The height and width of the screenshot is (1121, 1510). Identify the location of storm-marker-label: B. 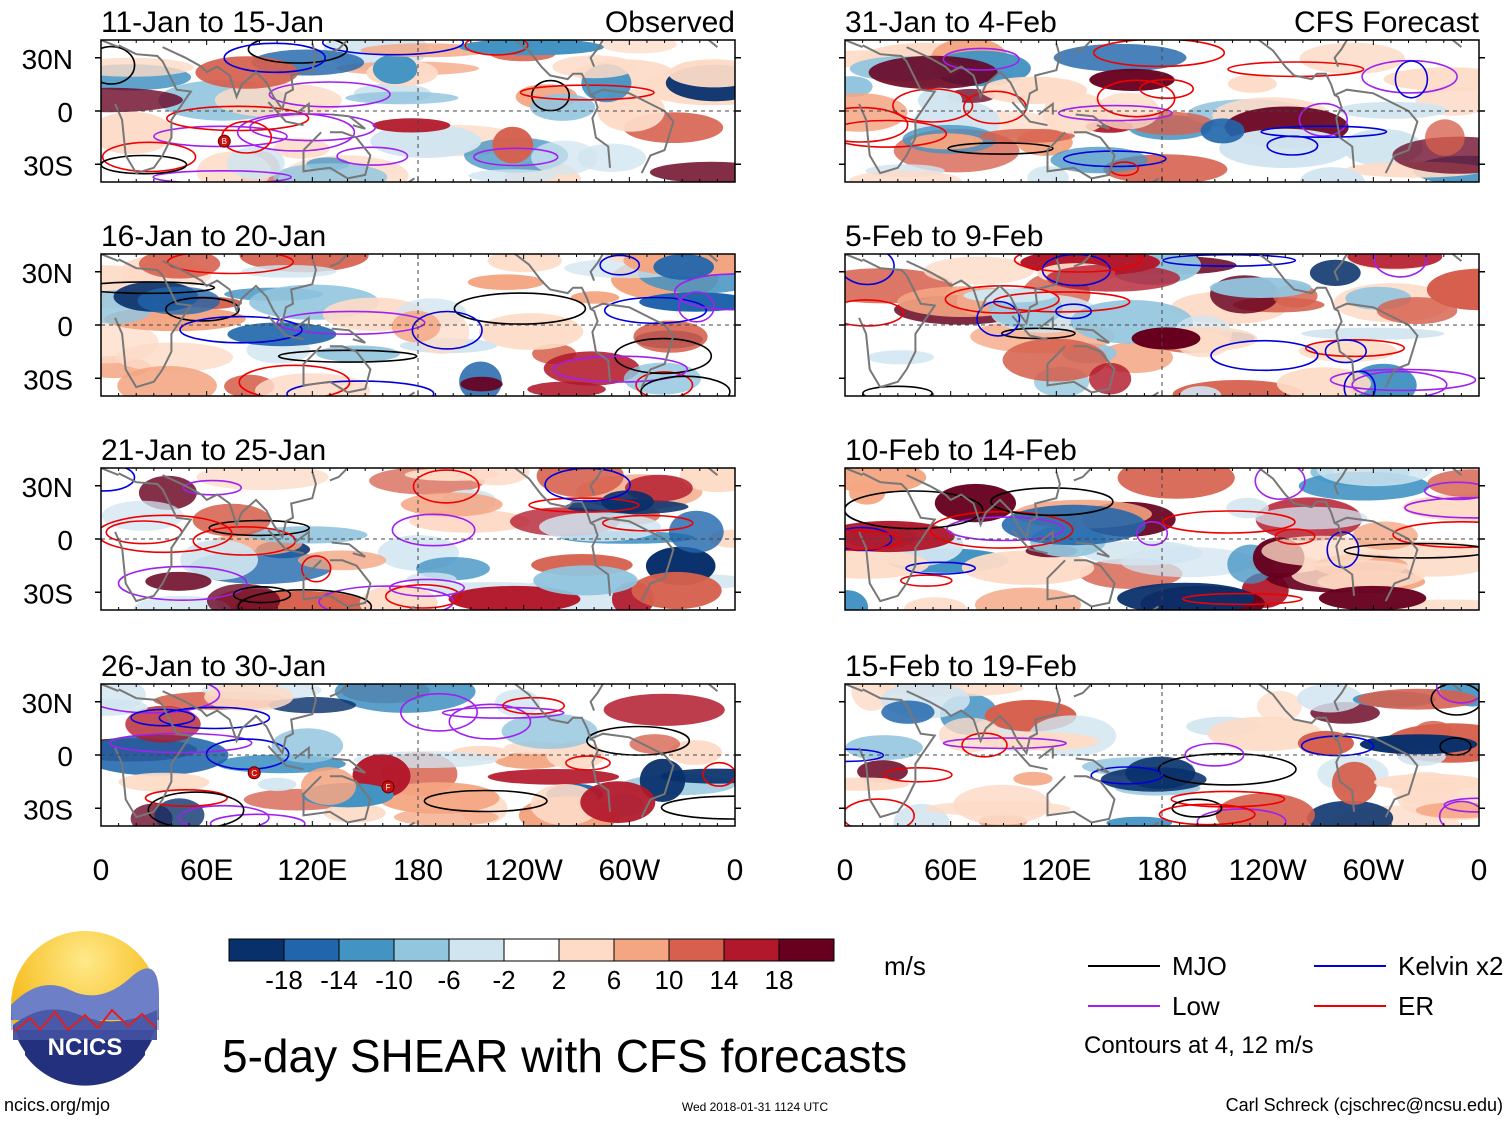
(224, 141).